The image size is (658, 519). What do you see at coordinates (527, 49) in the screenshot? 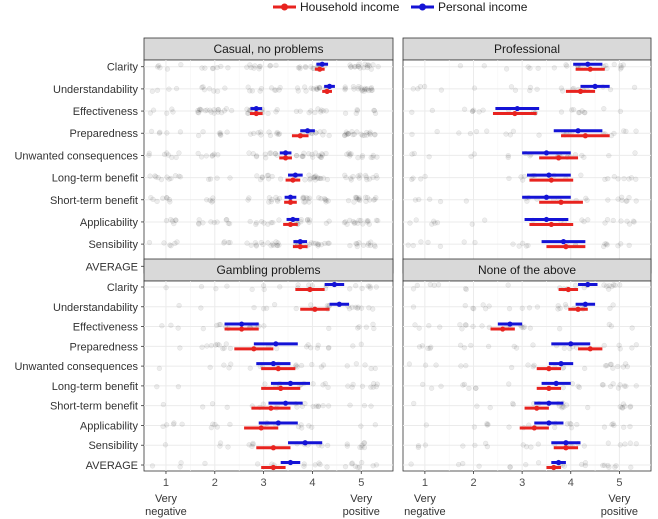
I see `panel-title: Professional` at bounding box center [527, 49].